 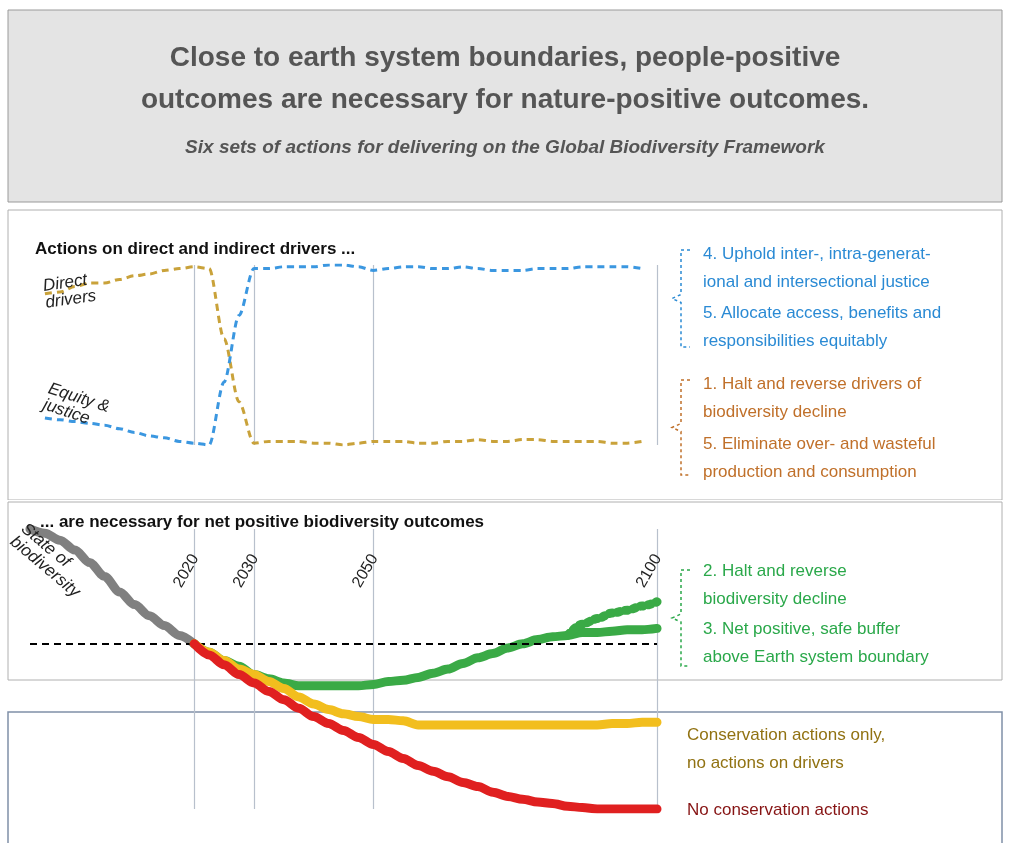 I want to click on text: 5. Eliminate over- and wasteful production and consumption, so click(x=819, y=457).